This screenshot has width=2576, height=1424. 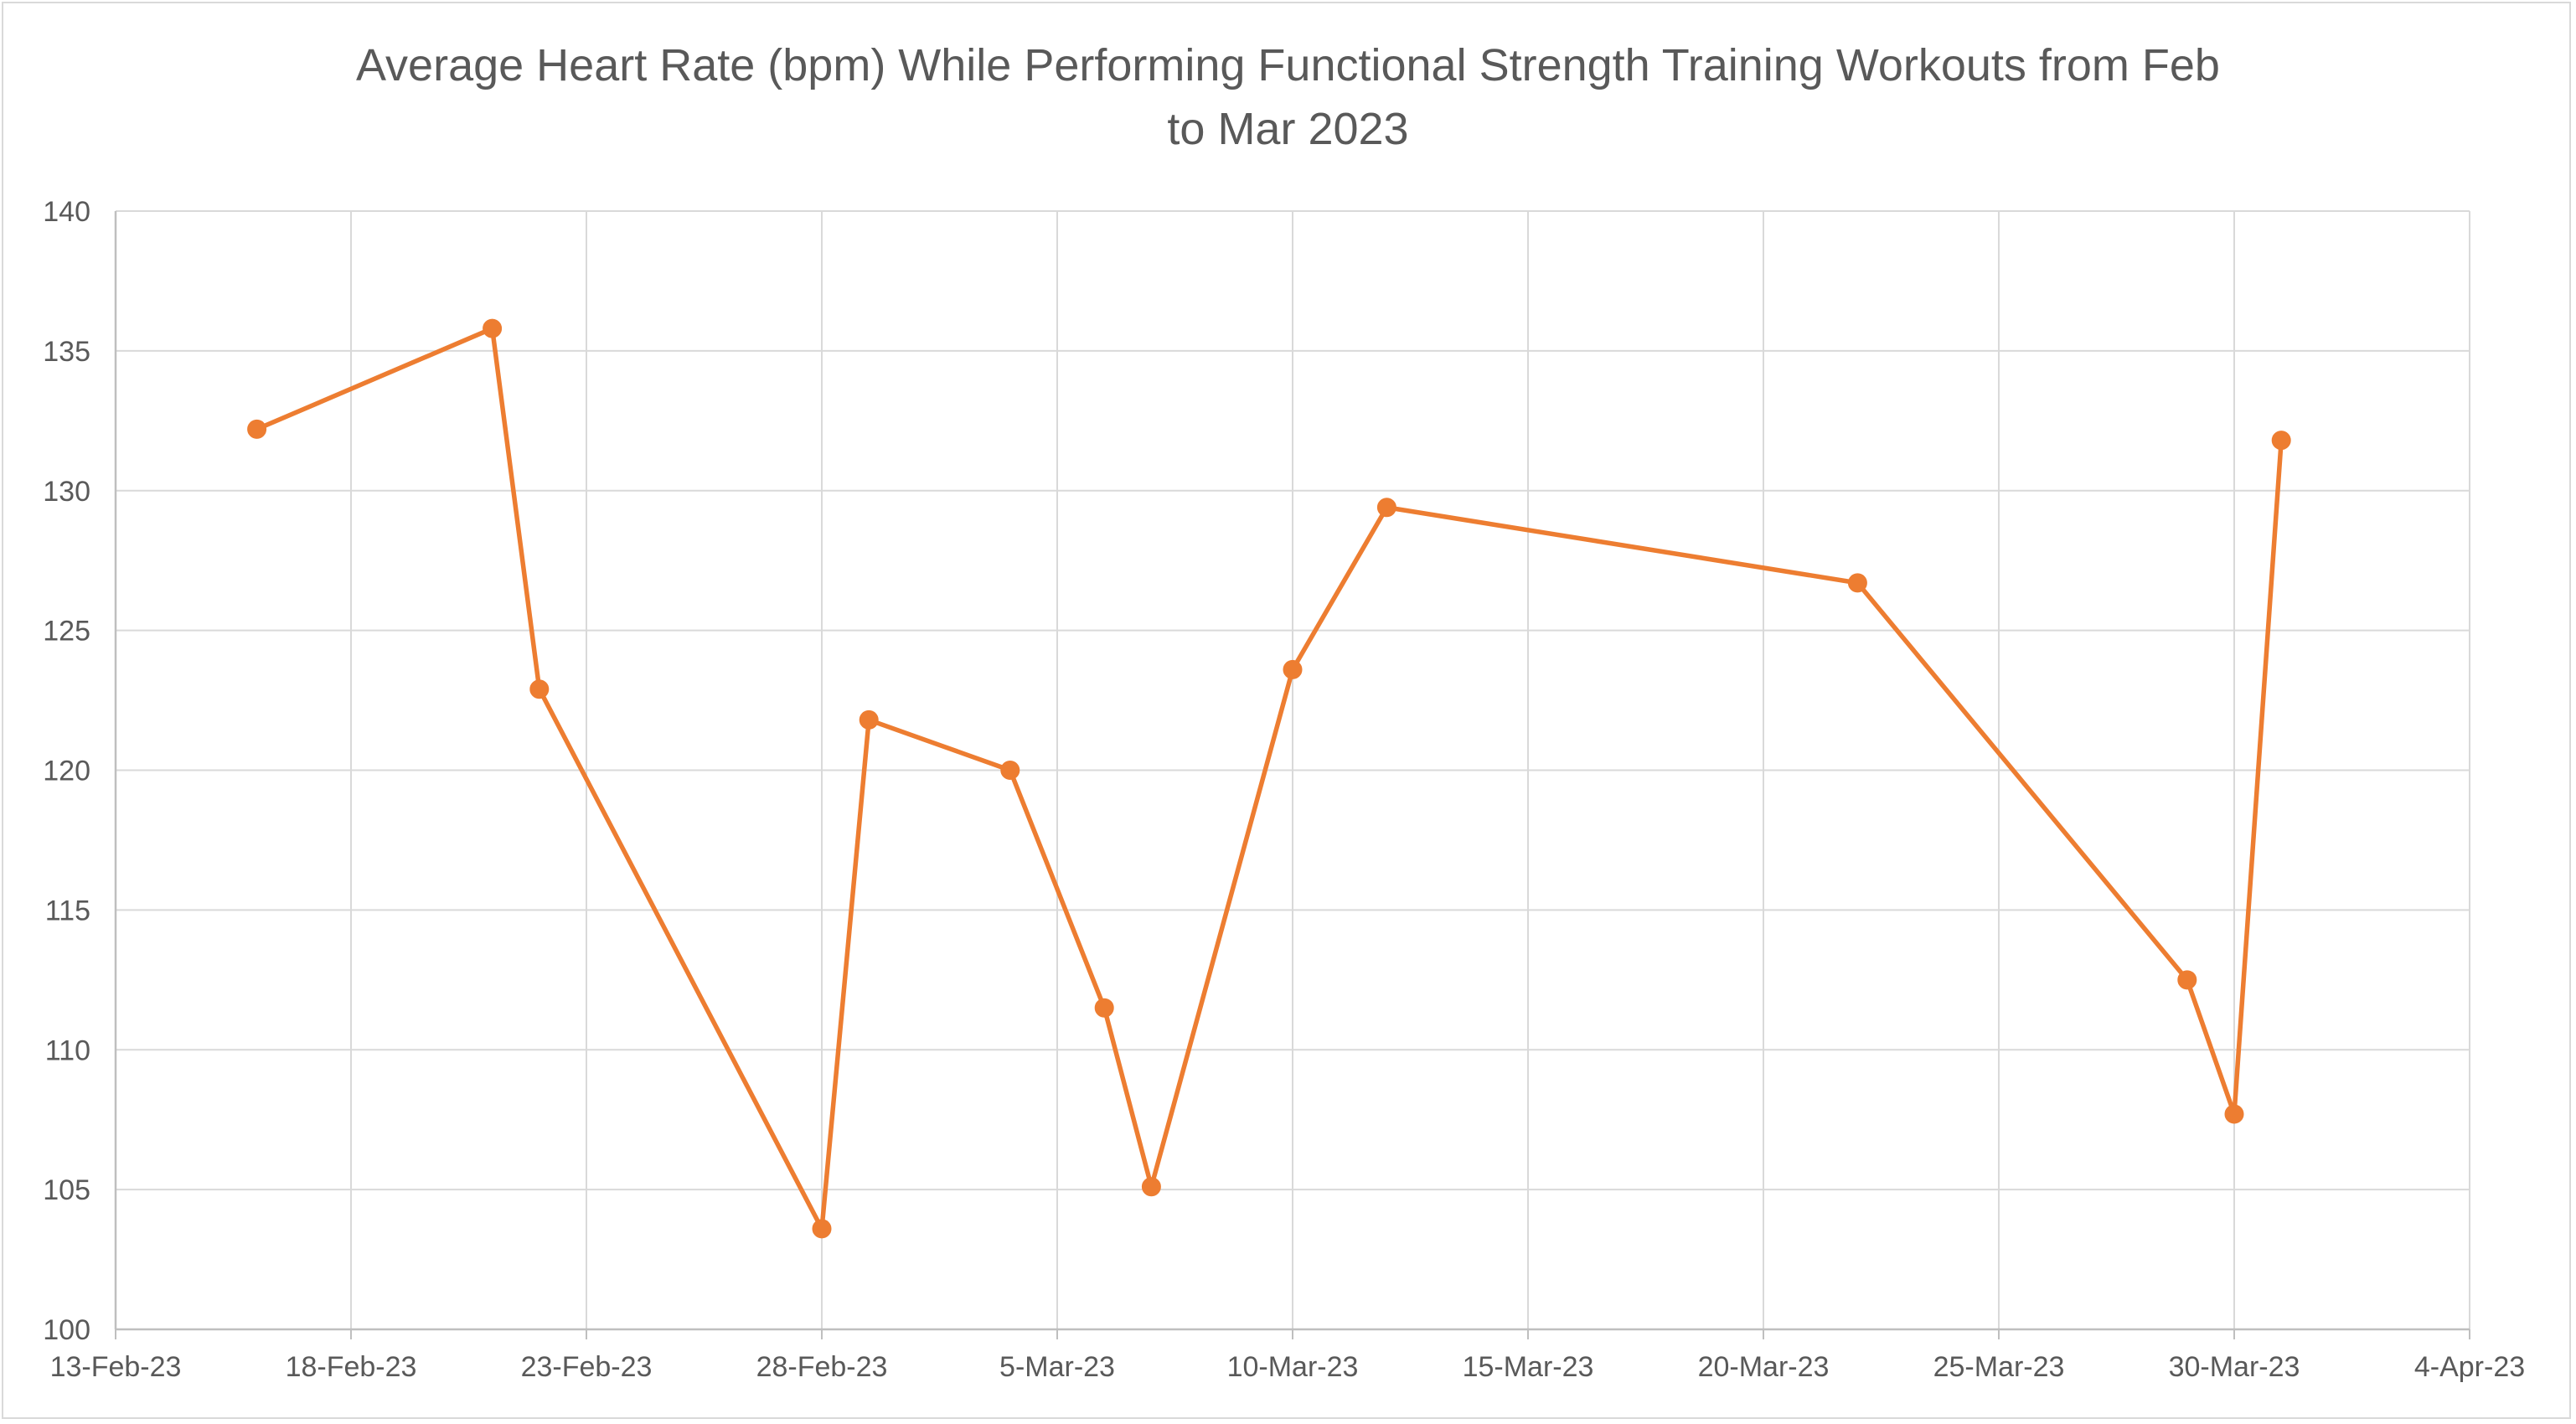 What do you see at coordinates (1288, 129) in the screenshot?
I see `chart-title-line-2: to Mar 2023` at bounding box center [1288, 129].